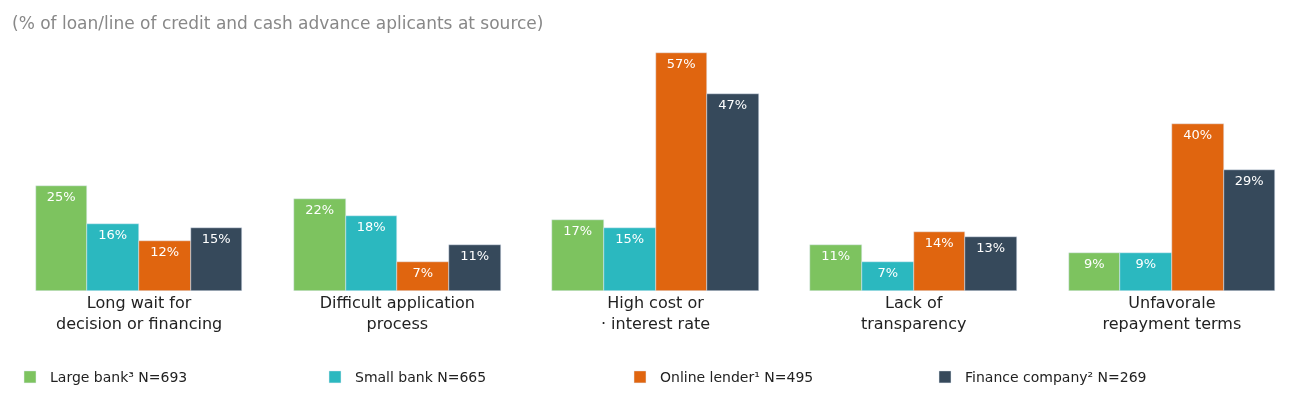 Image resolution: width=1311 pixels, height=403 pixels. Describe the element at coordinates (421, 377) in the screenshot. I see `legend-label: Small bank N=665` at that location.